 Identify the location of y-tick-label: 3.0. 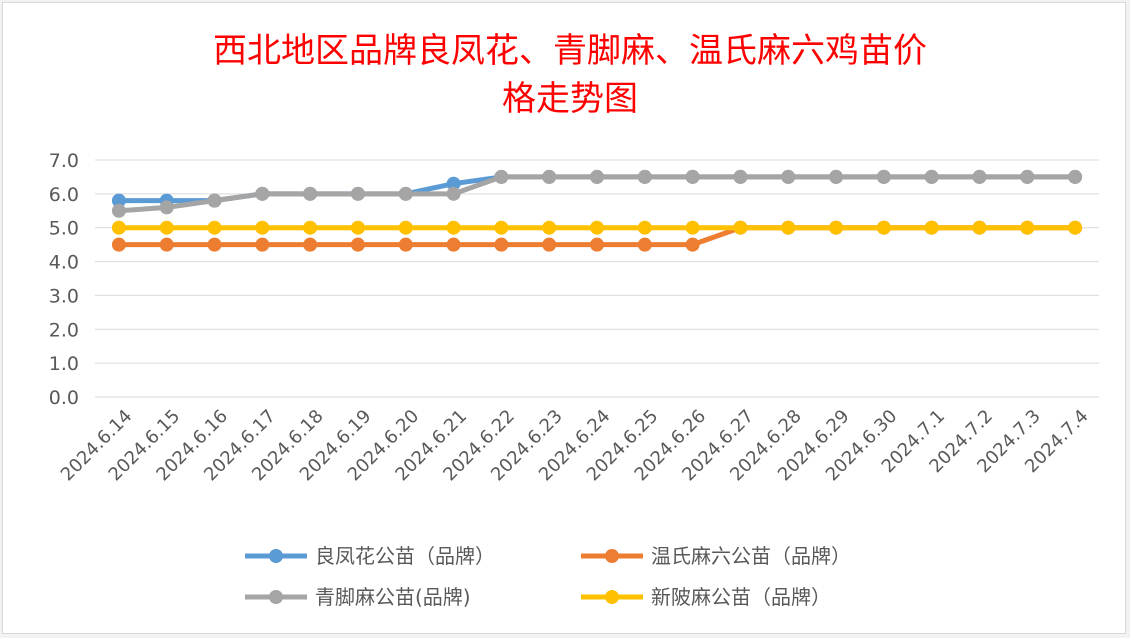
(64, 296).